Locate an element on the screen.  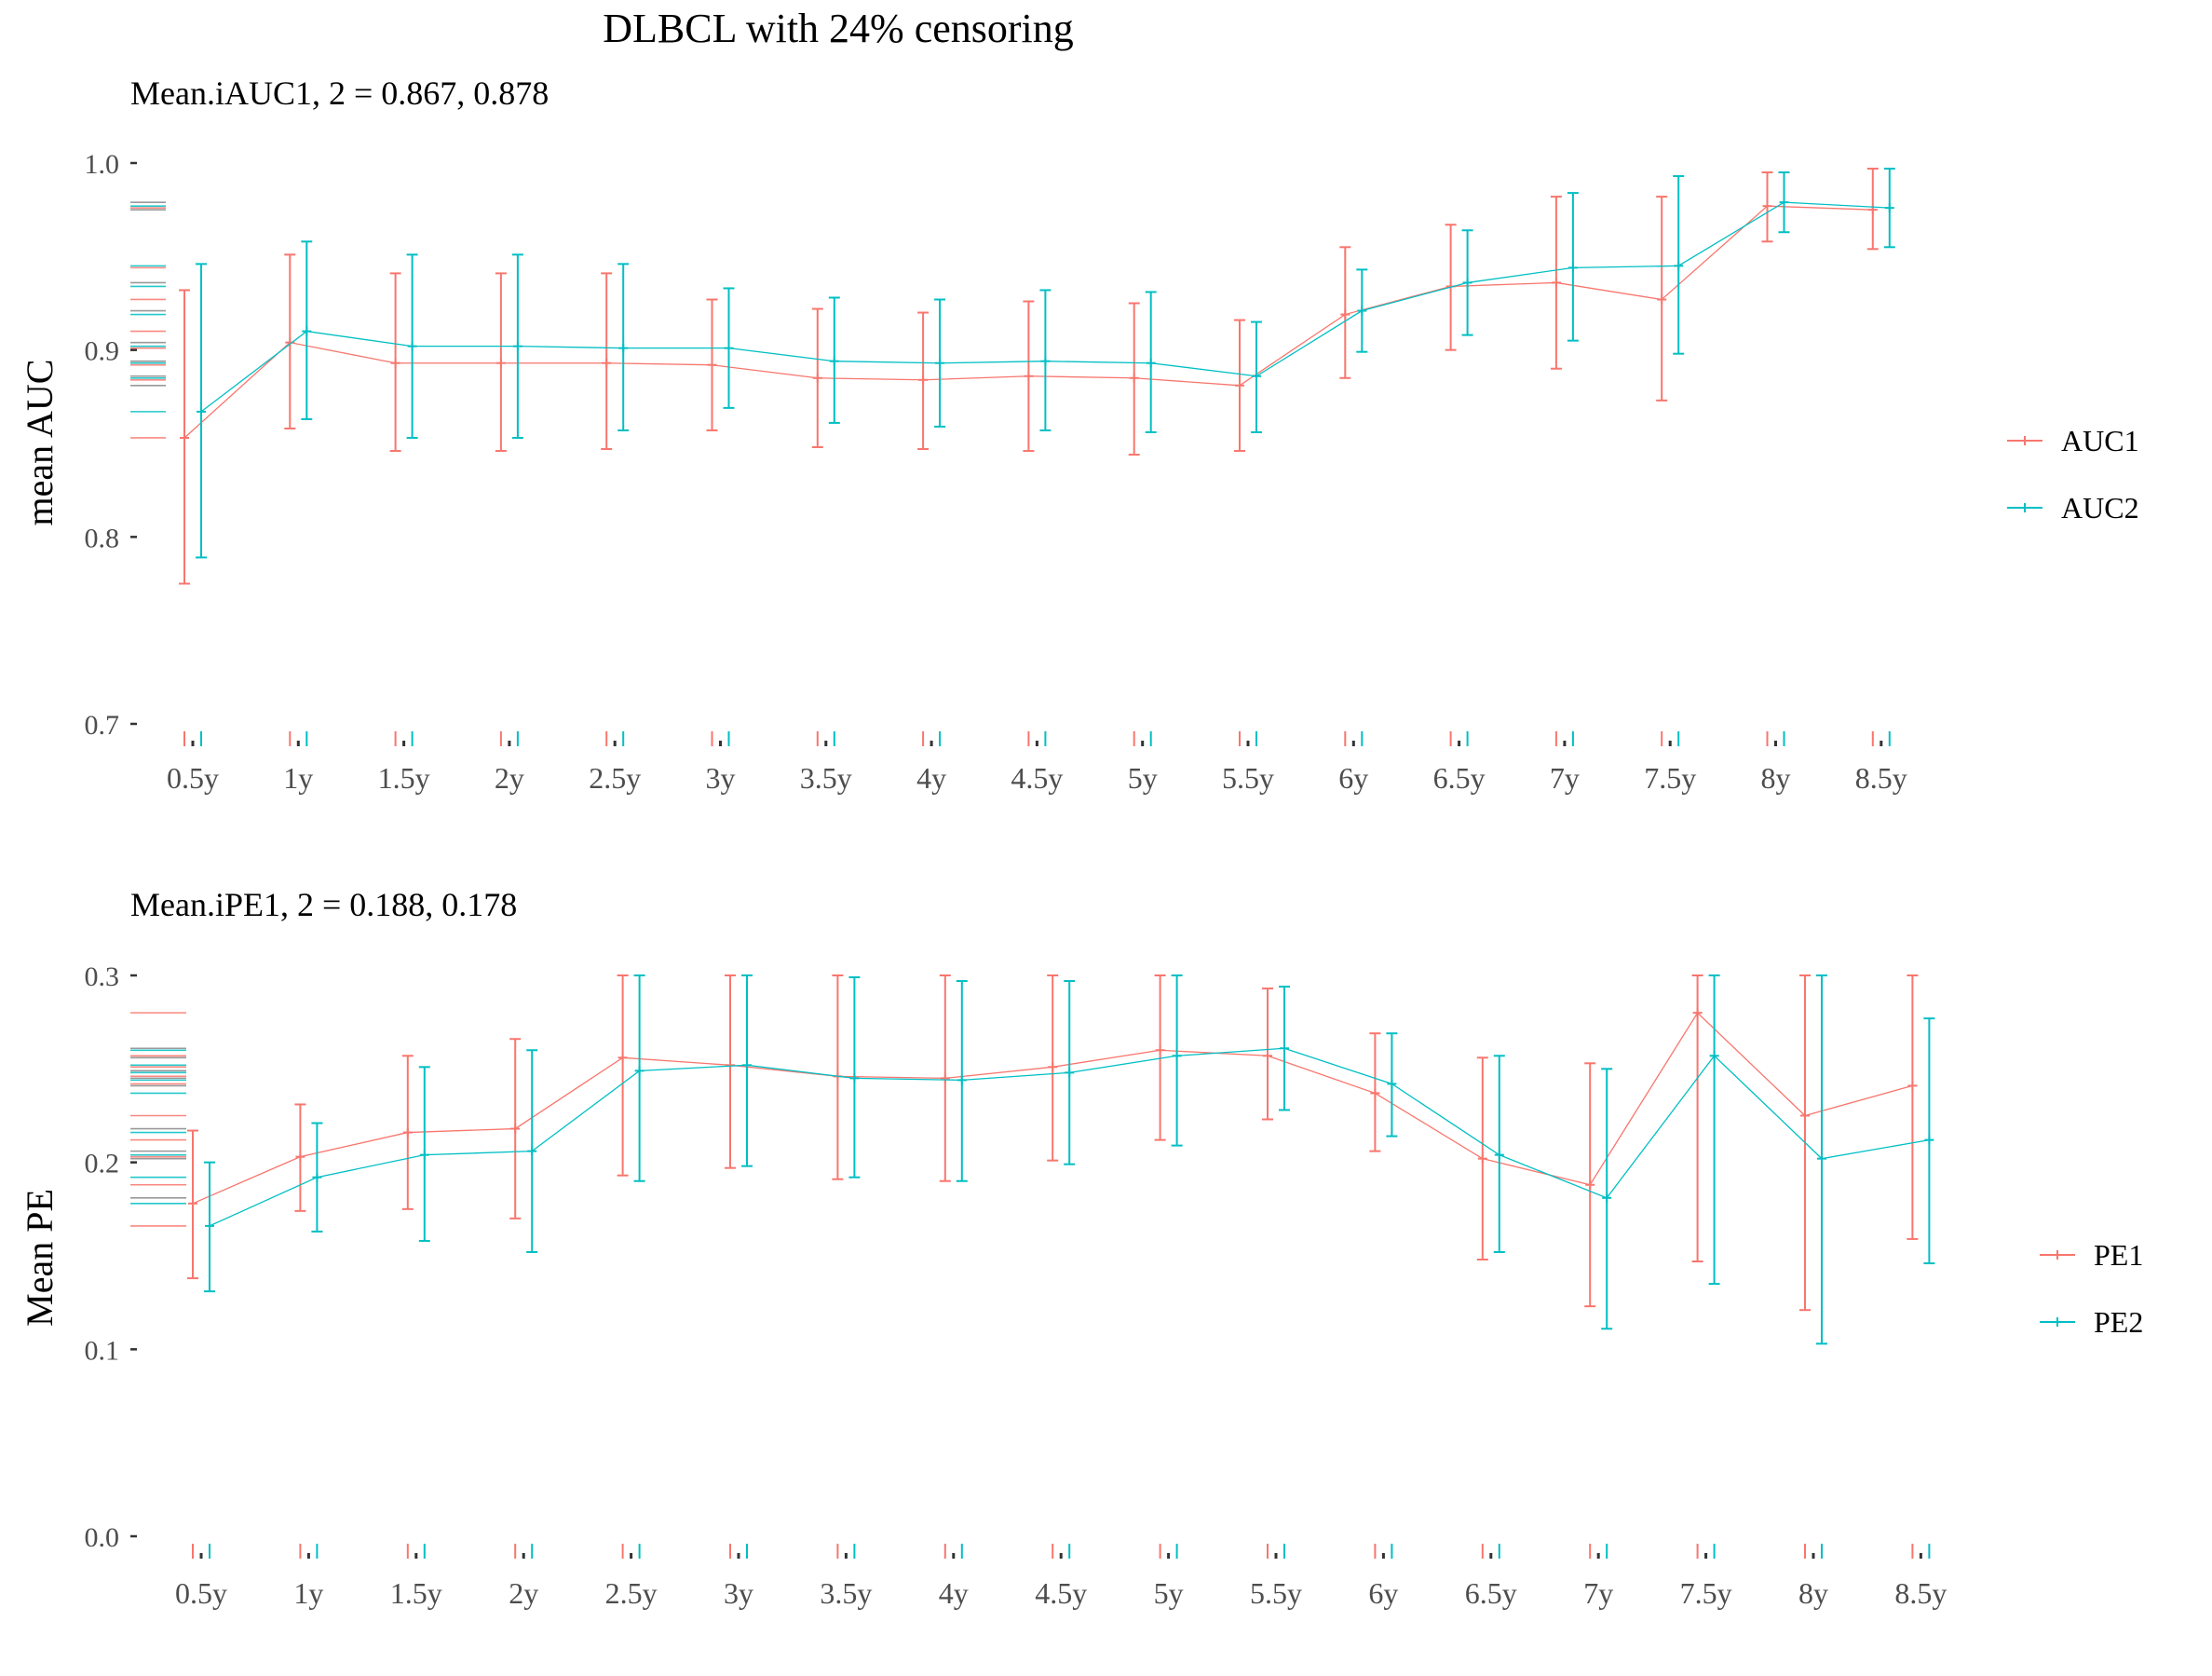
legend-label: PE1 is located at coordinates (2118, 1255).